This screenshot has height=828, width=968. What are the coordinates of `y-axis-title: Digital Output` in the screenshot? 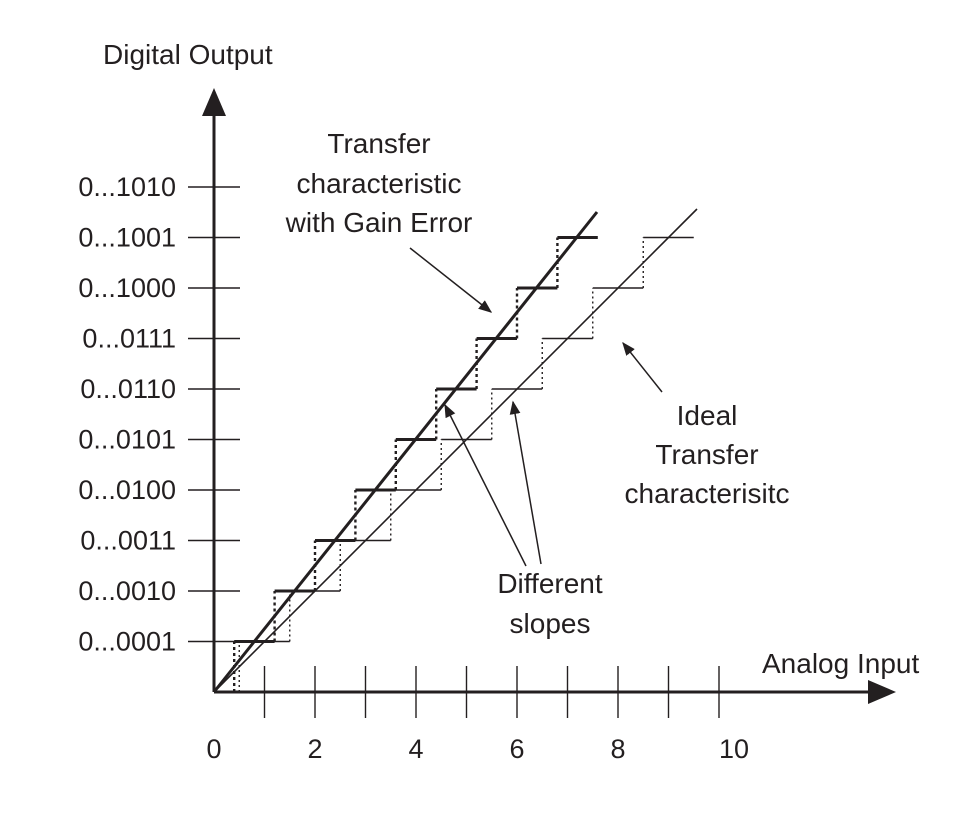 It's located at (188, 54).